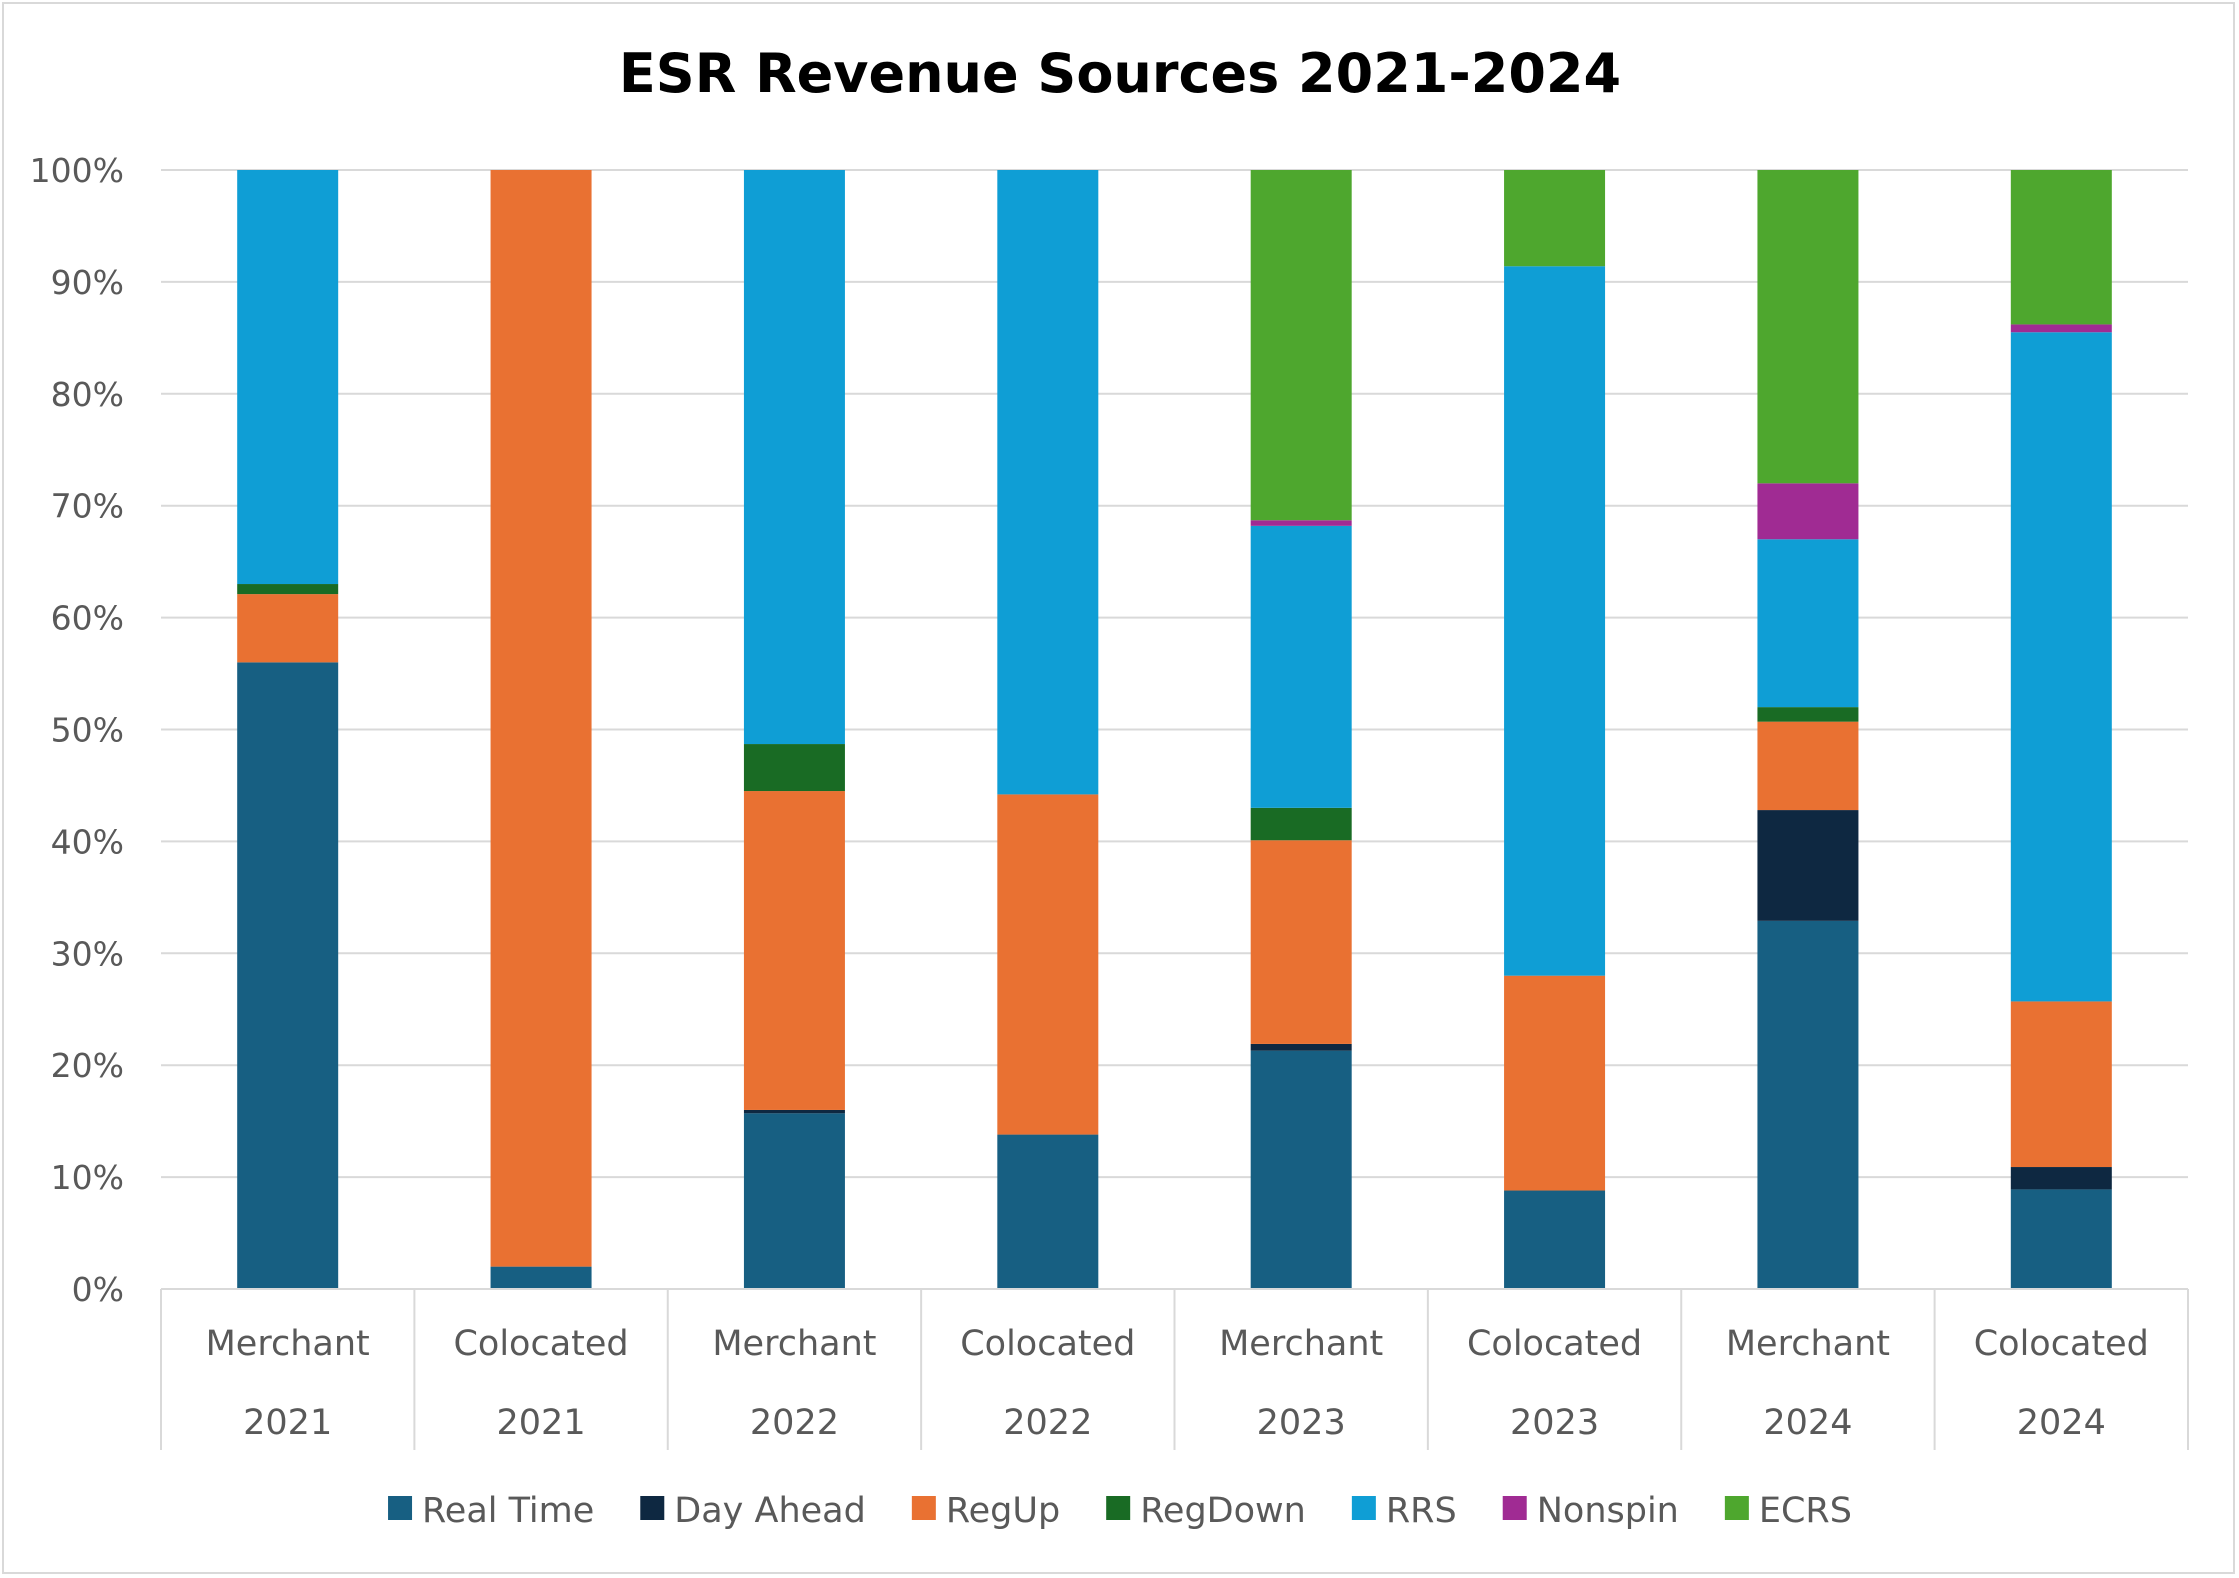 This screenshot has width=2239, height=1578. What do you see at coordinates (87, 394) in the screenshot?
I see `y-tick-label: 80%` at bounding box center [87, 394].